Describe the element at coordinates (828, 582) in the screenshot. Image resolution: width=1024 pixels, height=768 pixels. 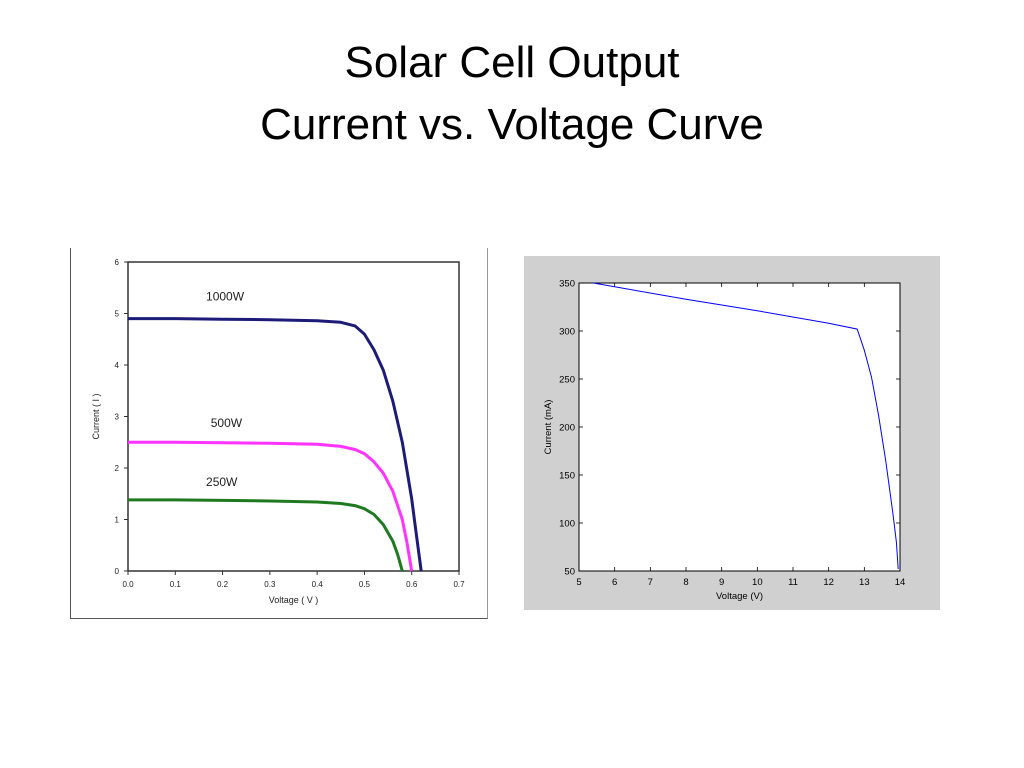
I see `x-tick-label: 12` at that location.